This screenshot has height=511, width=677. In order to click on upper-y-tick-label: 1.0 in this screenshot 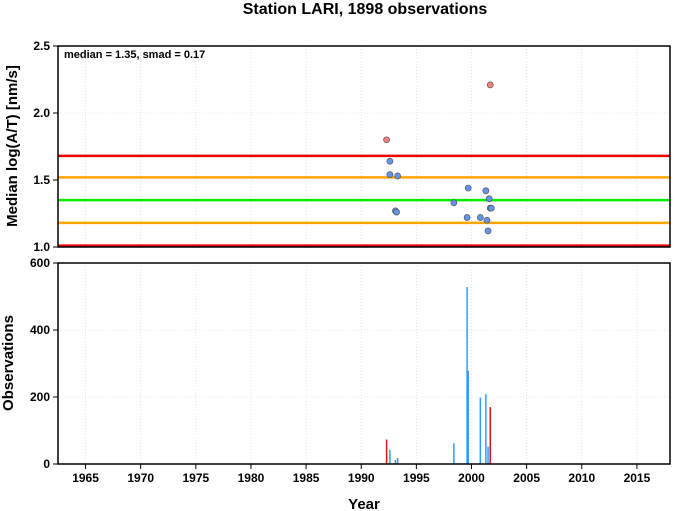, I will do `click(41, 247)`.